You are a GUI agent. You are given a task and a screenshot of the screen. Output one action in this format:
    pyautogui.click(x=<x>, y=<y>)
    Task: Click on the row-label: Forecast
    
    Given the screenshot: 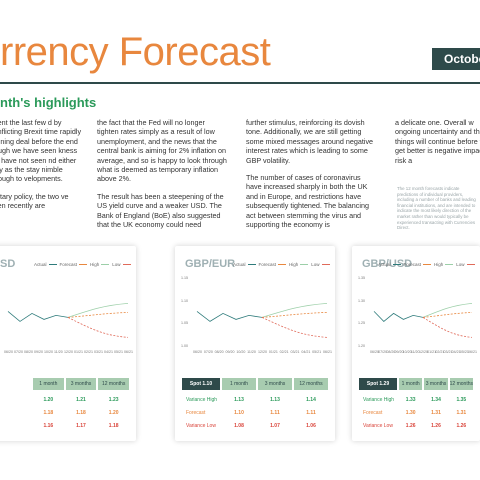 What is the action you would take?
    pyautogui.click(x=373, y=413)
    